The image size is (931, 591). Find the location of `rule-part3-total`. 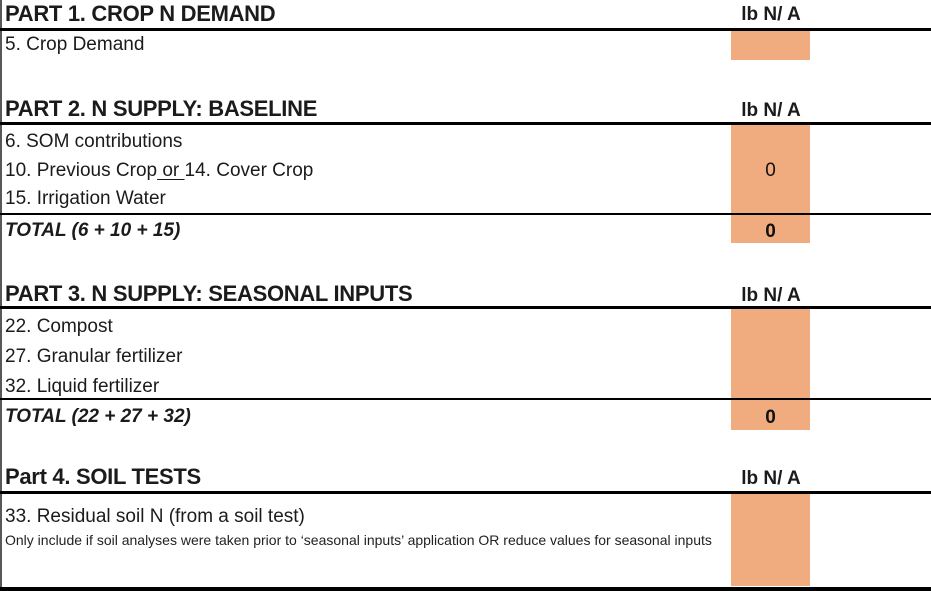

rule-part3-total is located at coordinates (465, 399).